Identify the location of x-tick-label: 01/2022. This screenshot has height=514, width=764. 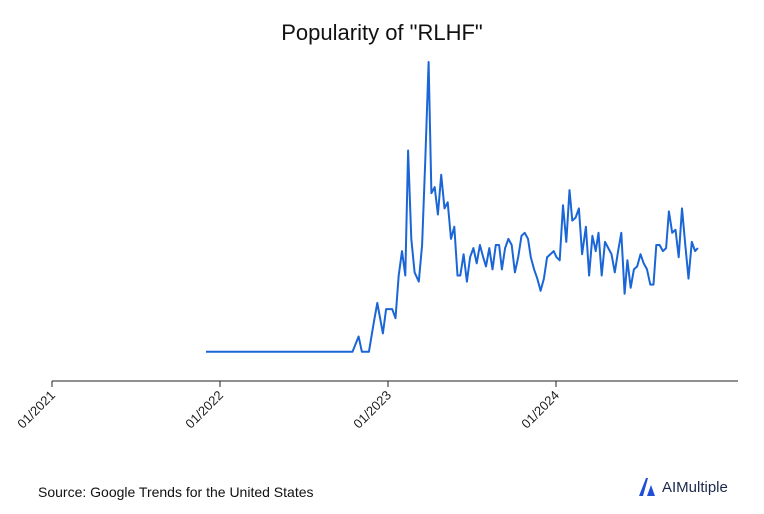
(204, 410).